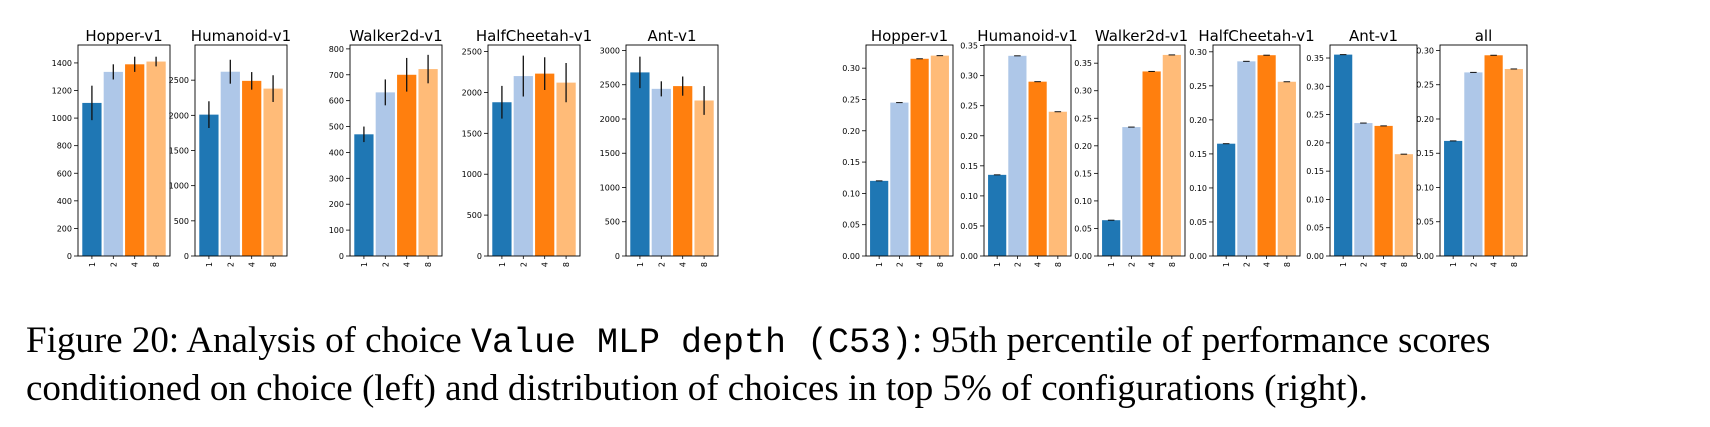 The image size is (1710, 427). Describe the element at coordinates (1256, 36) in the screenshot. I see `chart-title: HalfCheetah-v1` at that location.